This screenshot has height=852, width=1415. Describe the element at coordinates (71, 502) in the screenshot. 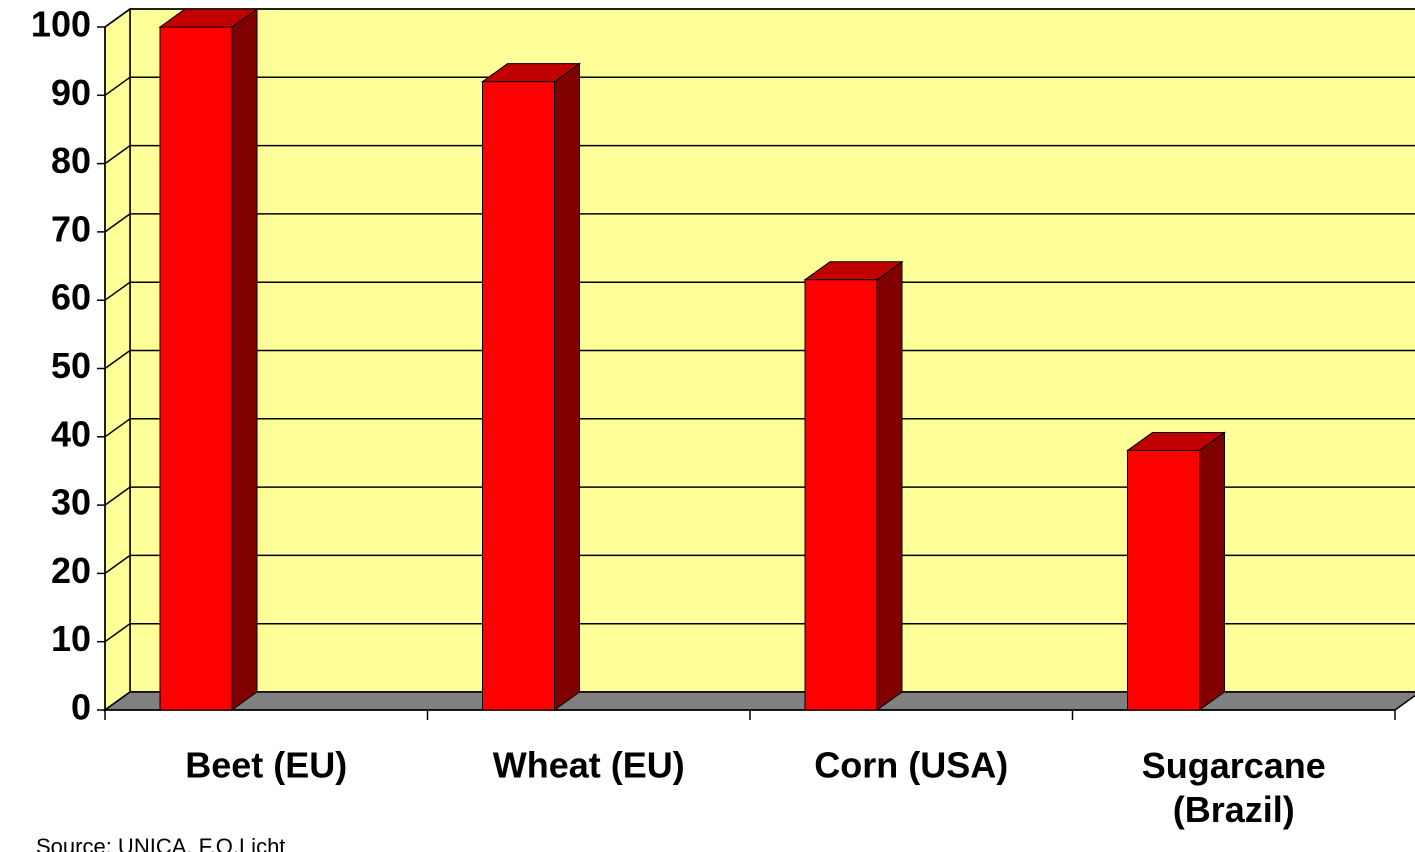

I see `y-tick-label: 30` at that location.